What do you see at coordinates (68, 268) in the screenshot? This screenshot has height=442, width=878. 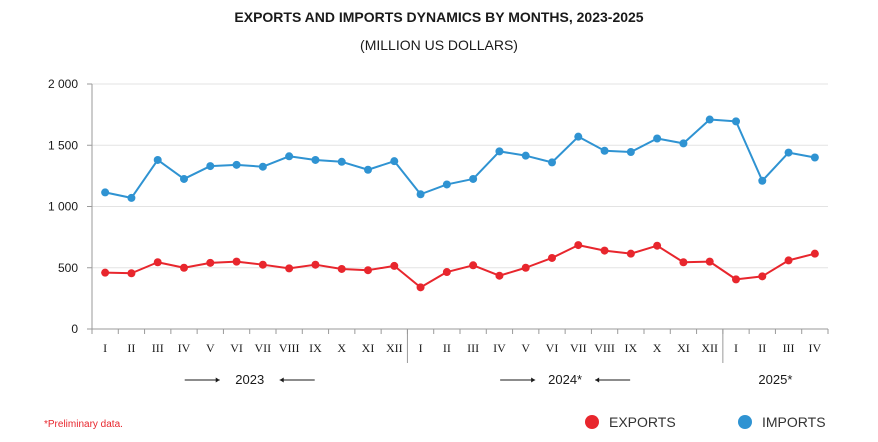 I see `y-tick-label: 500` at bounding box center [68, 268].